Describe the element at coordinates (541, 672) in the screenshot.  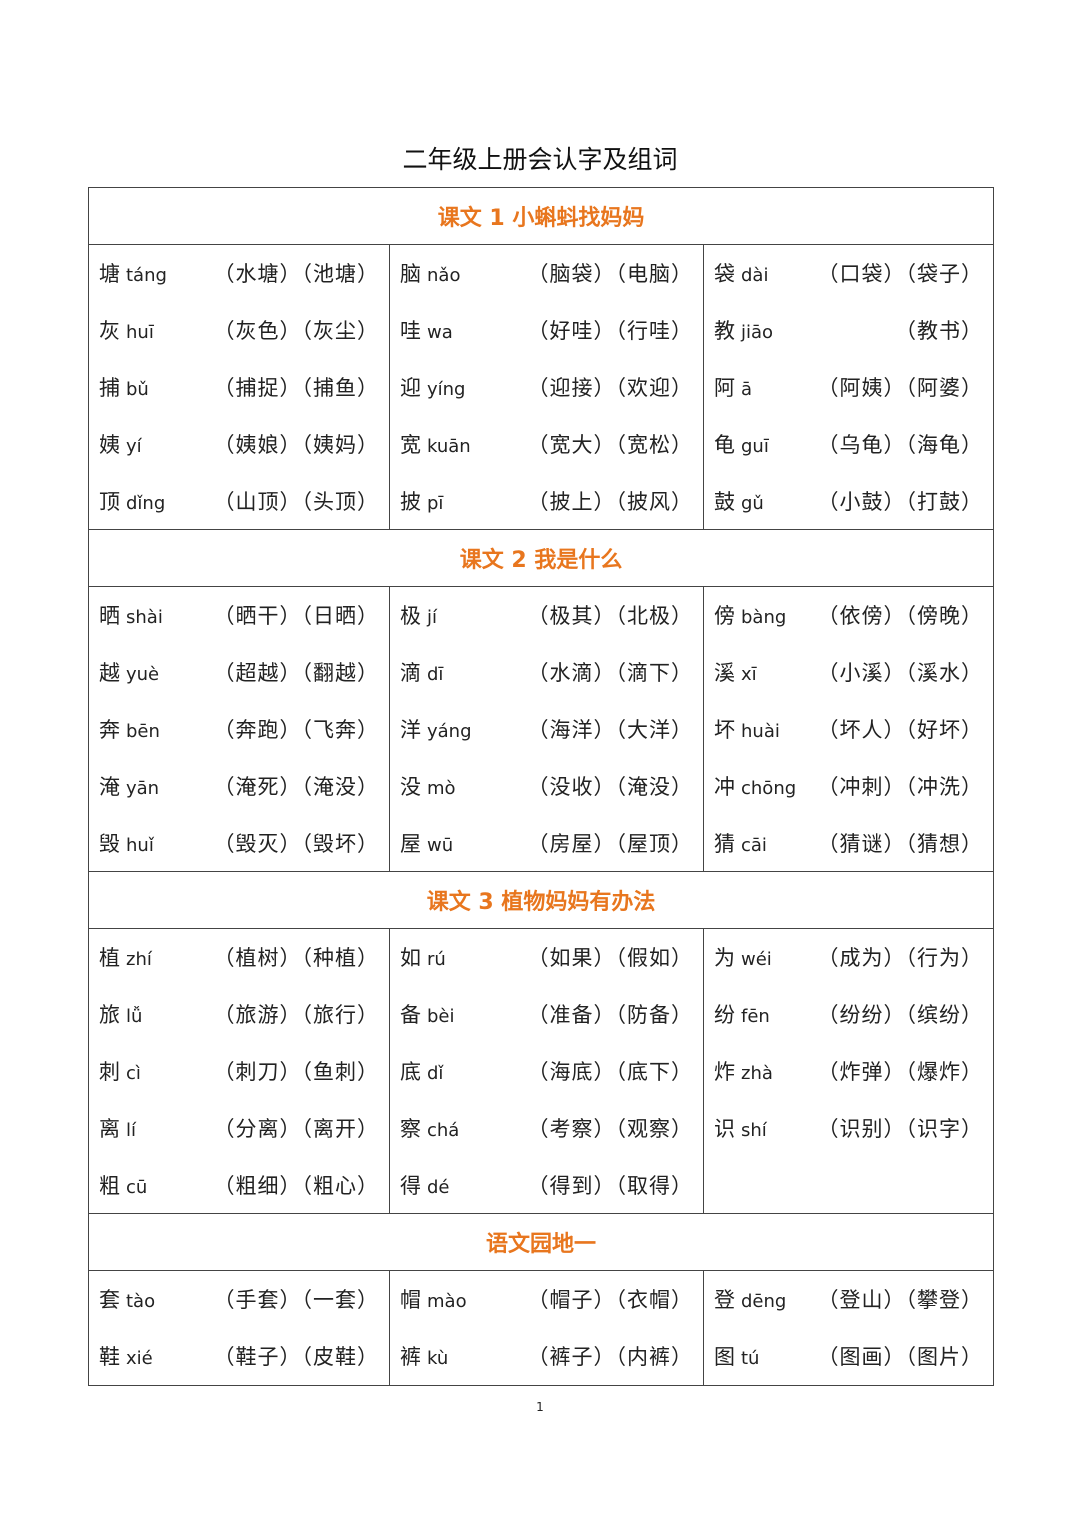
I see `table-row: 越 yuè （超越）（翻越） 滴 dī （水滴）（滴下） 溪 xī （小溪）（溪水）` at that location.